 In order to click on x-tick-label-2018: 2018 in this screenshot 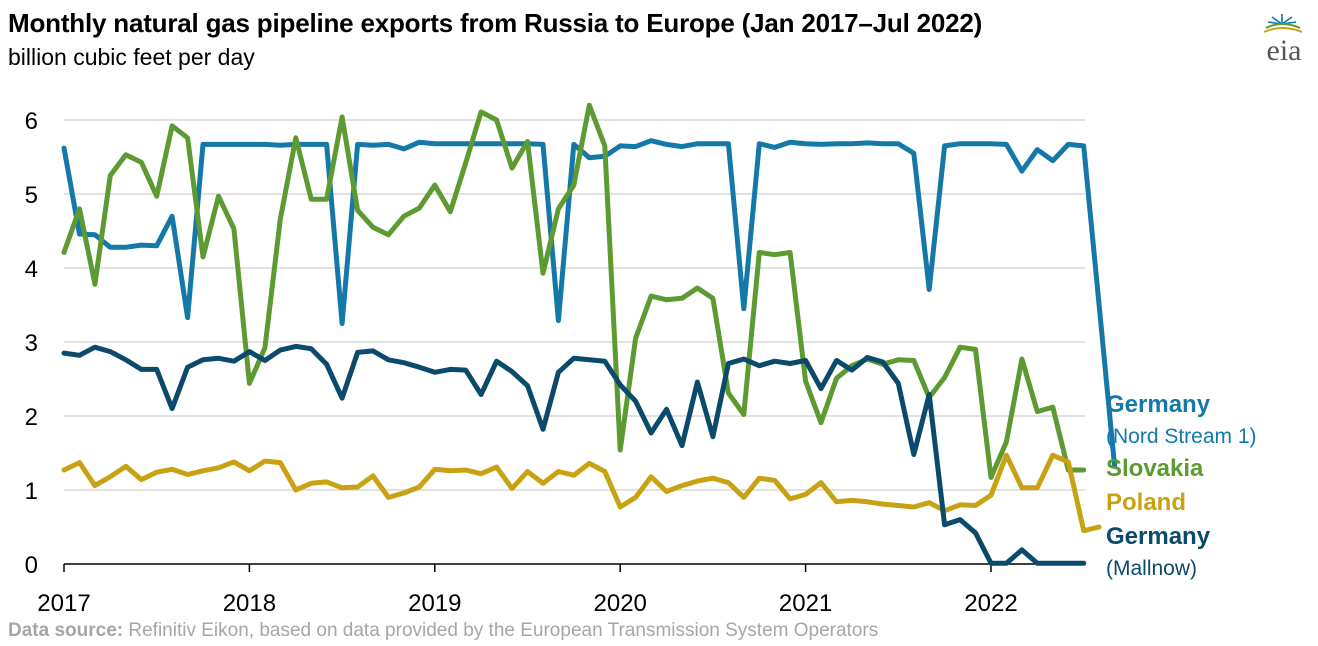, I will do `click(249, 603)`.